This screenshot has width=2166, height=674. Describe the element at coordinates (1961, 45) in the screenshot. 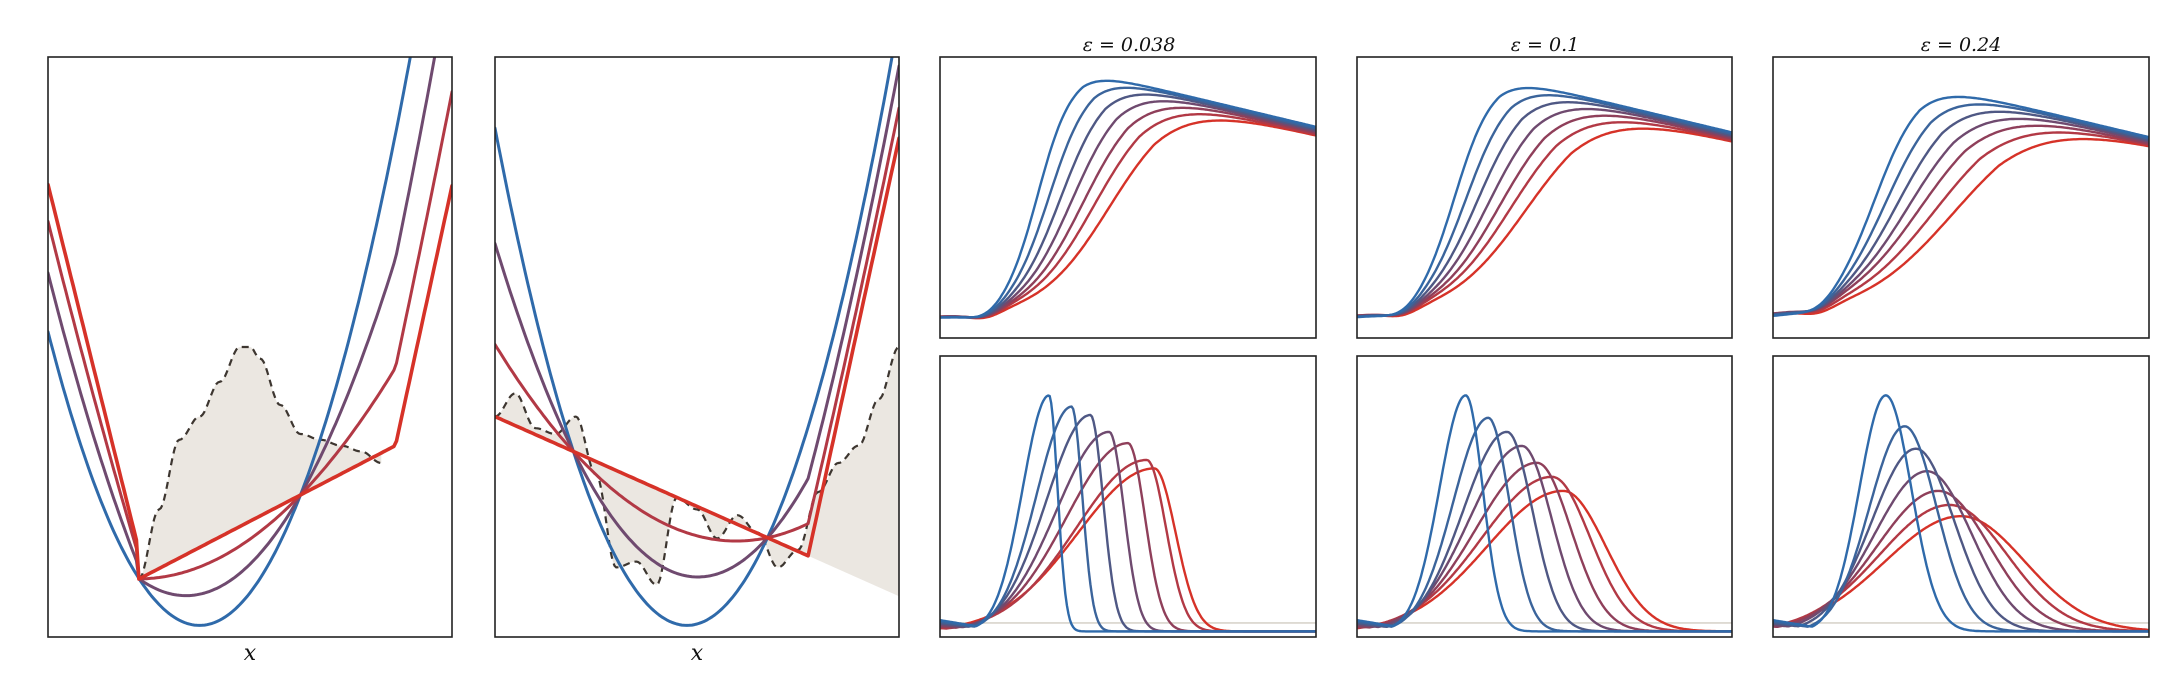

I see `column-title-eps-024: ε = 0.24` at that location.